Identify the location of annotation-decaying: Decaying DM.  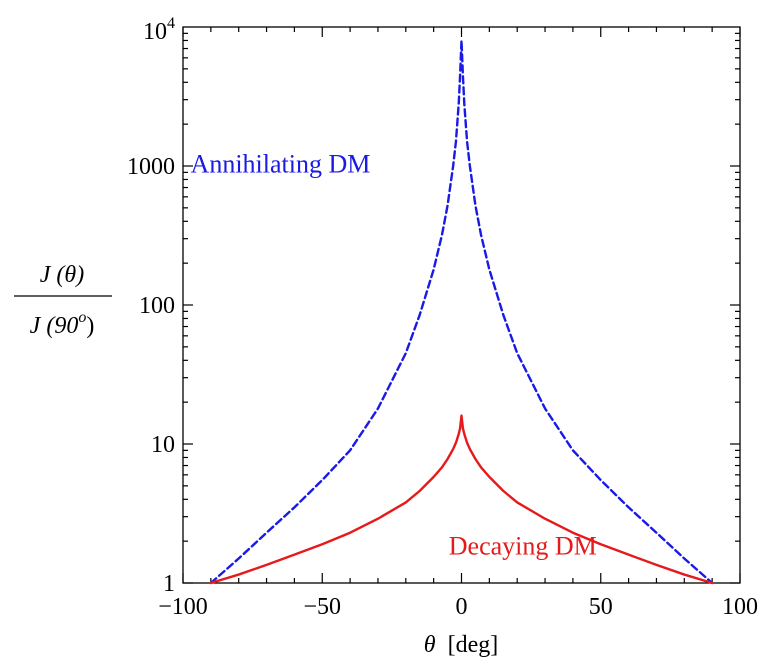
(523, 546).